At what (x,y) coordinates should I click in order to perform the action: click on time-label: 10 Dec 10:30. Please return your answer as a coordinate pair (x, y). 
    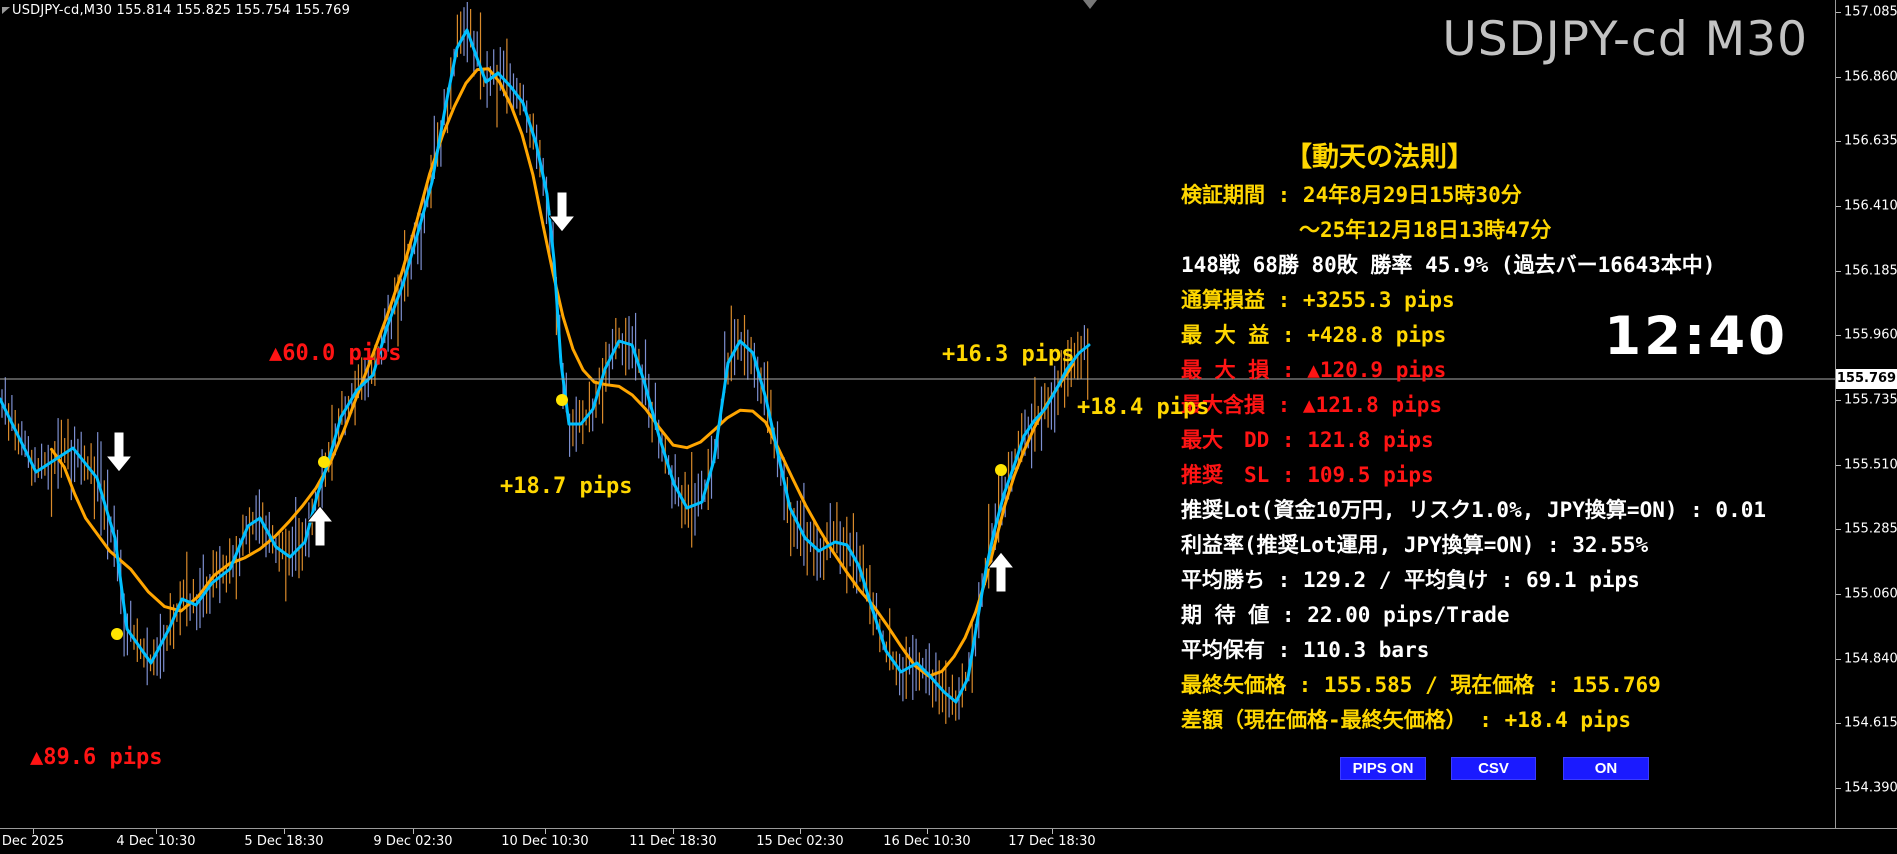
    Looking at the image, I should click on (545, 841).